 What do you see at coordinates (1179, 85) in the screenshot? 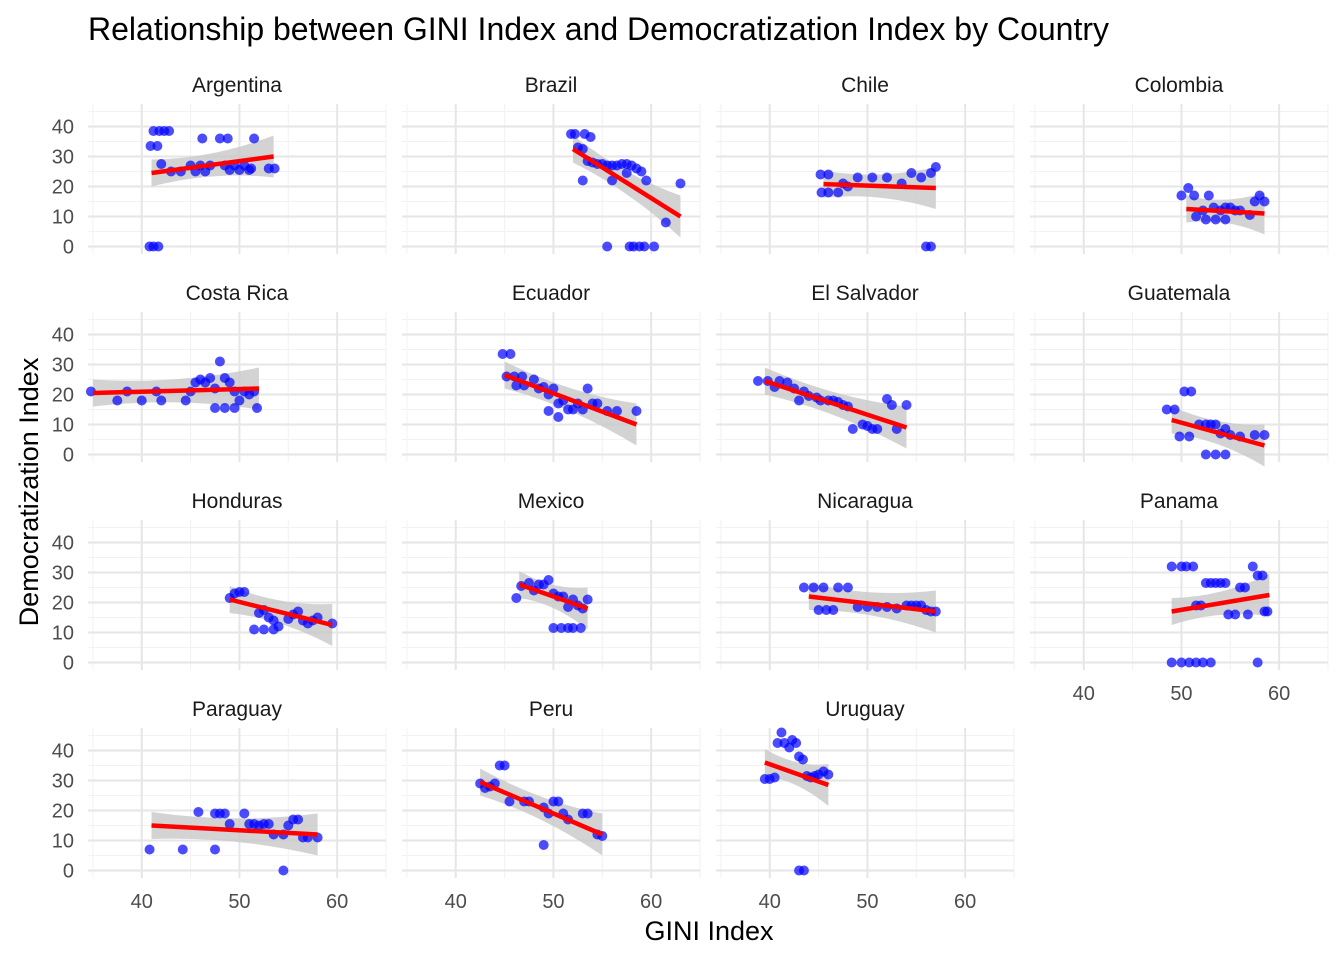
I see `strip-label-colombia: Colombia` at bounding box center [1179, 85].